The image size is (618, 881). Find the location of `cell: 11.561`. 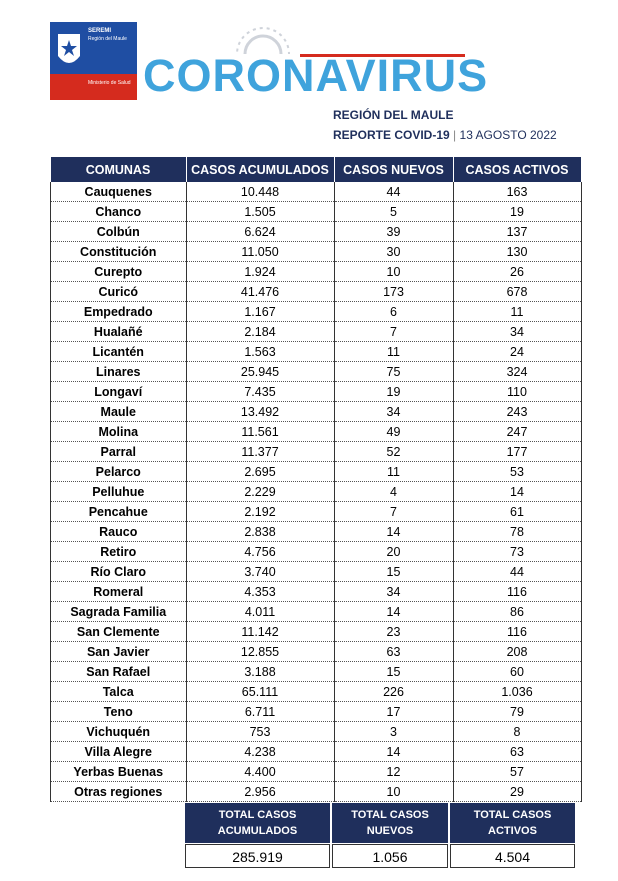

cell: 11.561 is located at coordinates (260, 431).